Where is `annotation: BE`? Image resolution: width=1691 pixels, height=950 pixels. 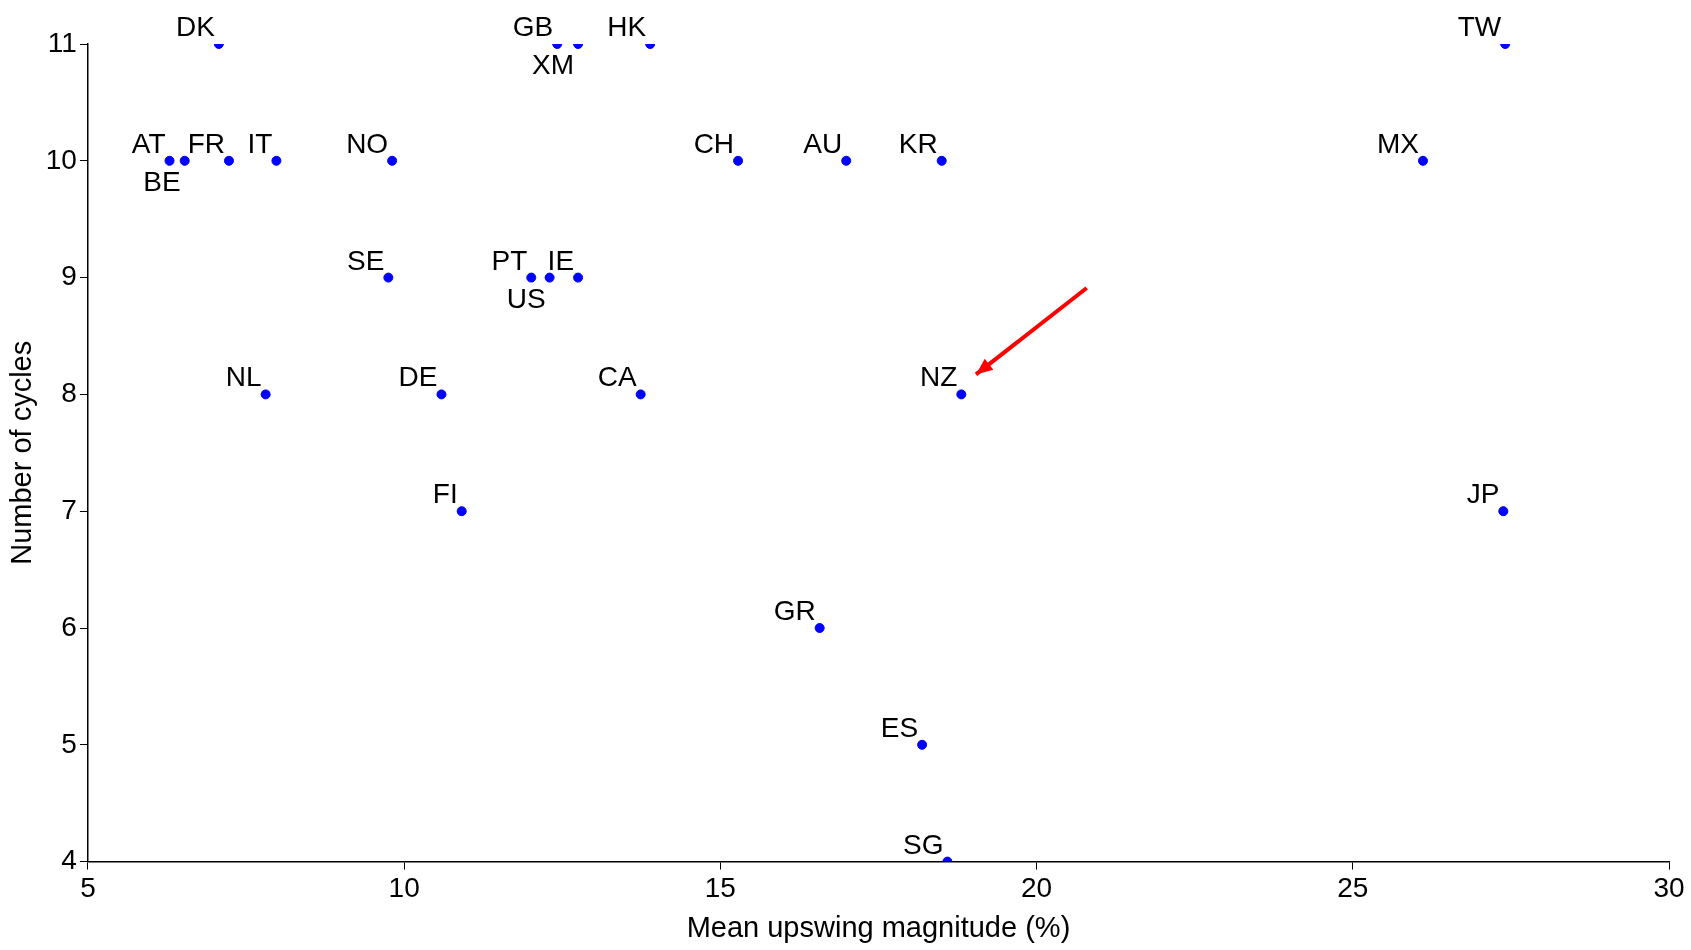 annotation: BE is located at coordinates (162, 181).